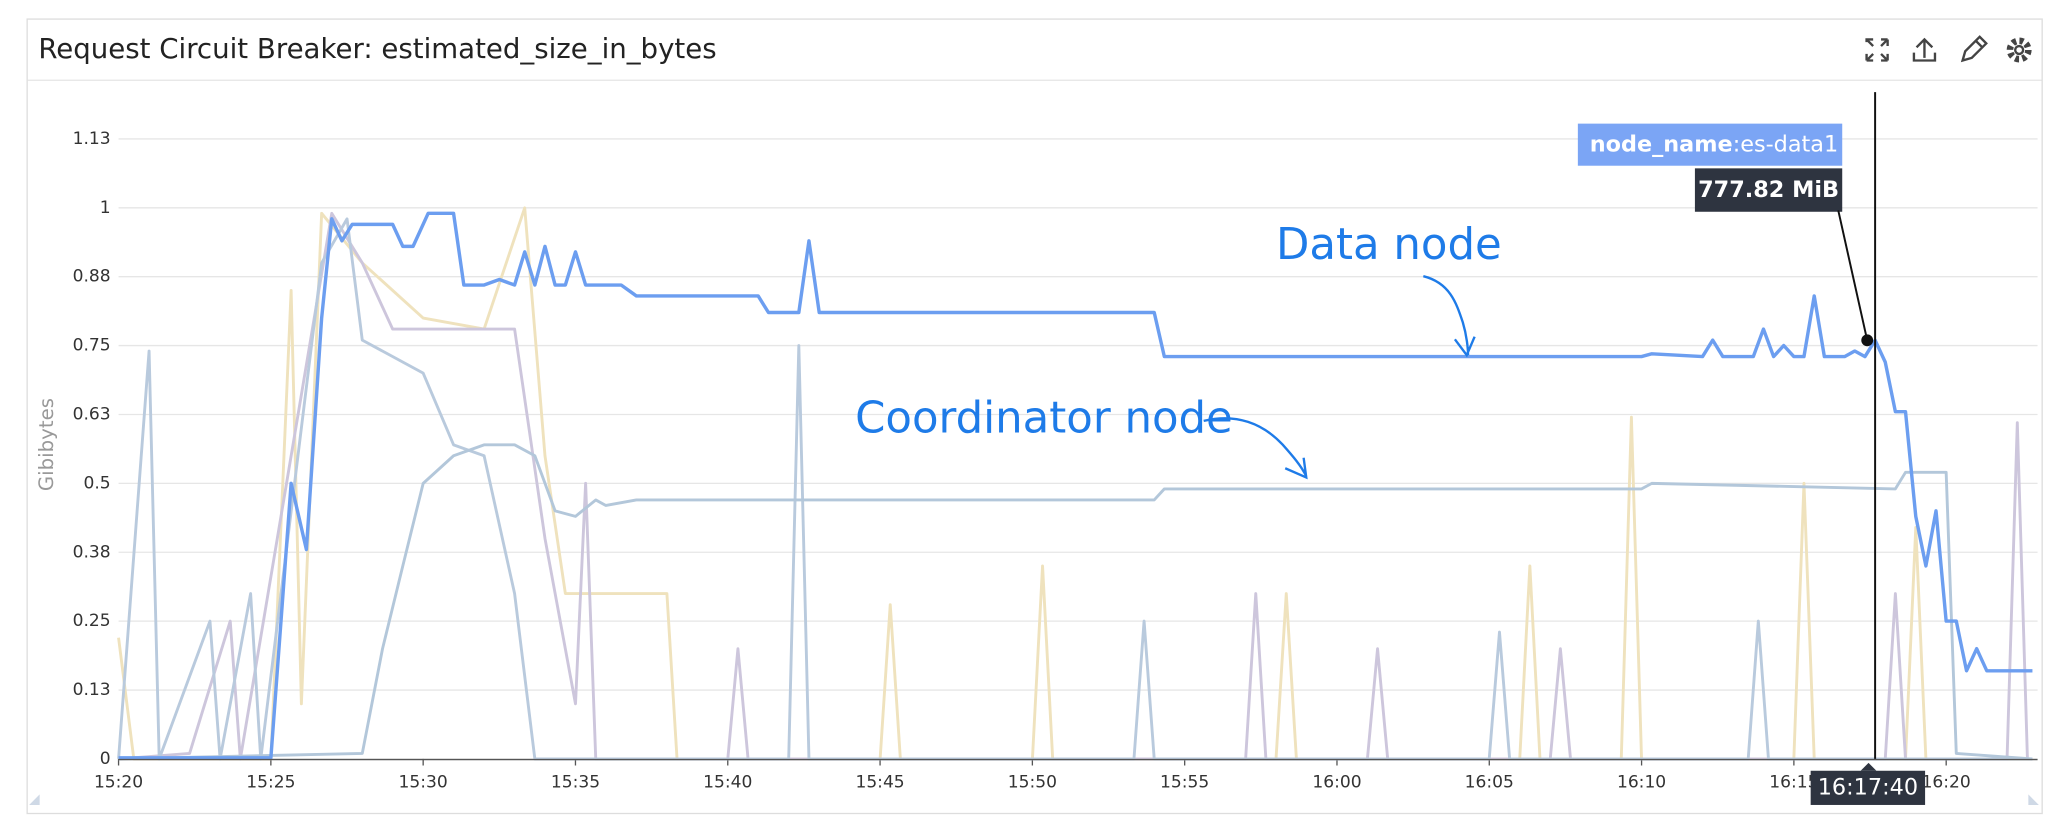  Describe the element at coordinates (1489, 783) in the screenshot. I see `x-tick-label: 16:05` at that location.